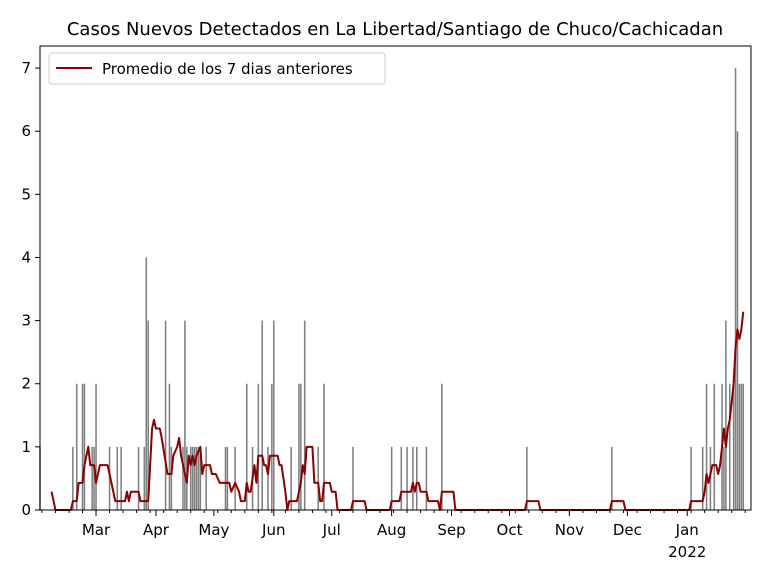 Image resolution: width=768 pixels, height=576 pixels. I want to click on legend-label: Promedio de los 7 dias anteriores, so click(227, 69).